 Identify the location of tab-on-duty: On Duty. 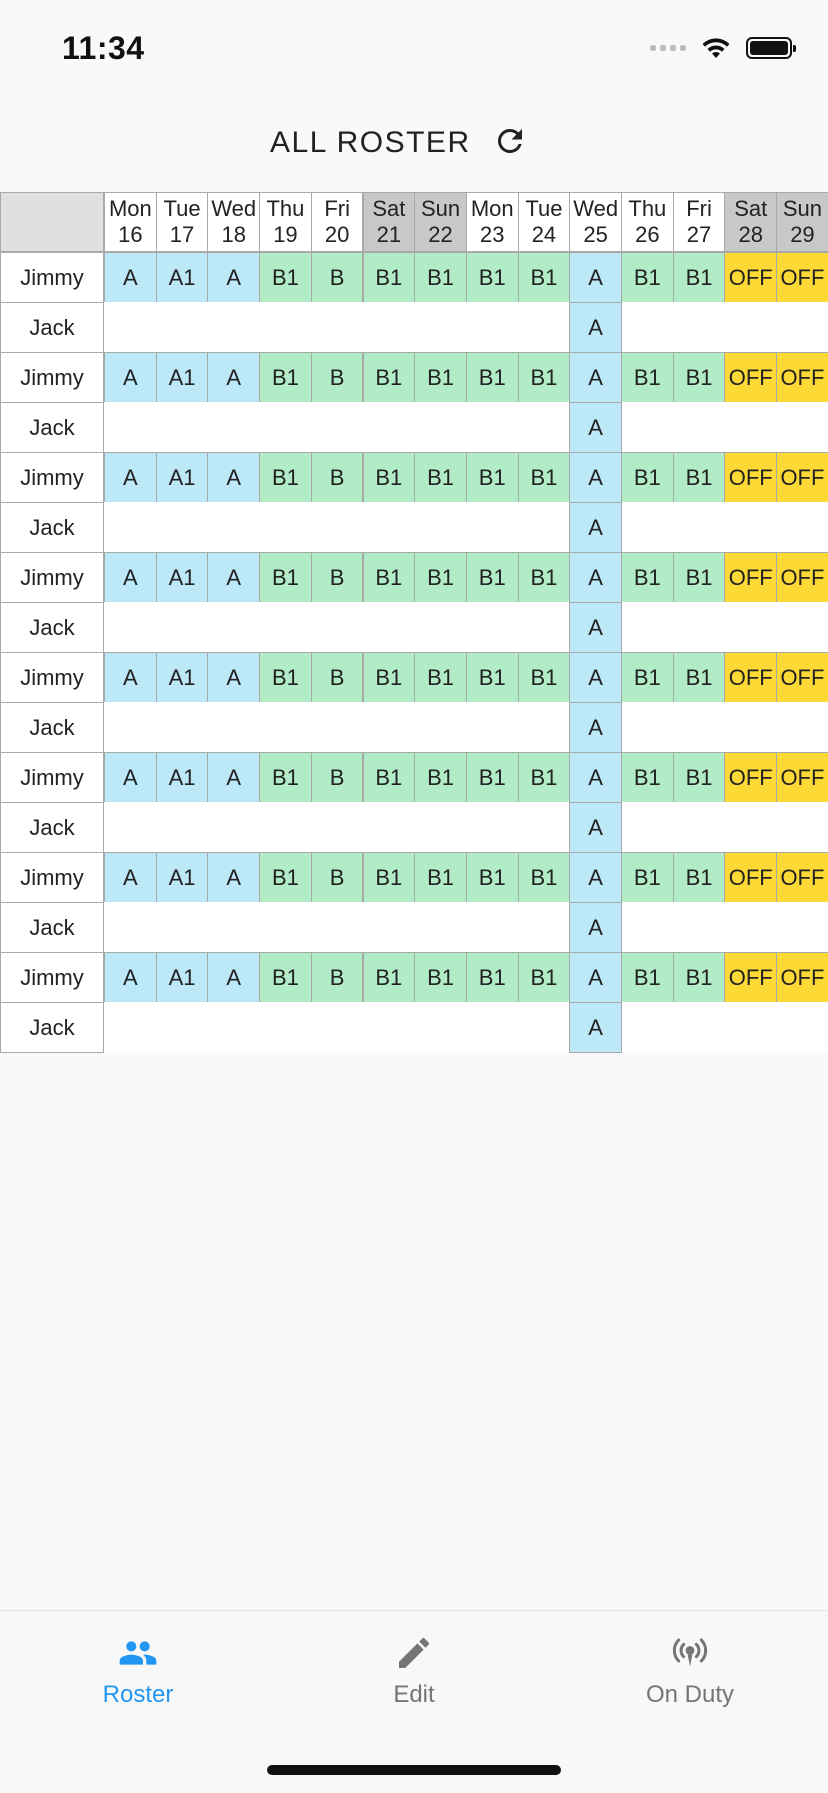
(690, 1671).